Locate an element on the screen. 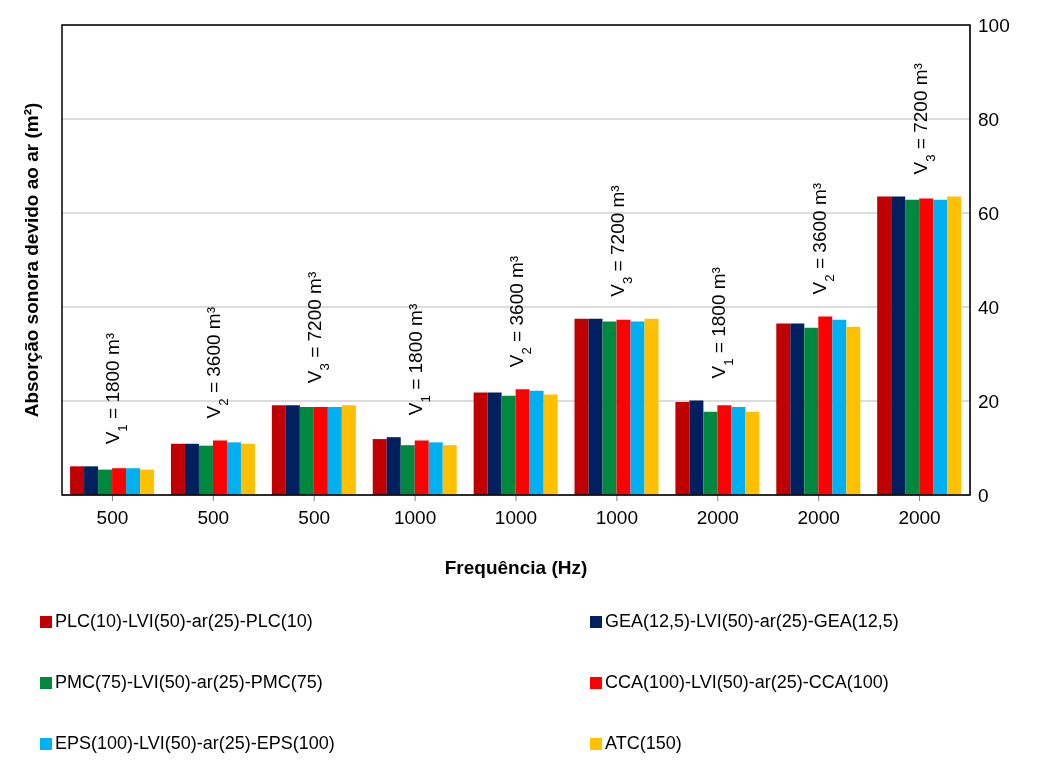 Image resolution: width=1039 pixels, height=762 pixels. y-axis-title: Absorção sonora devido ao ar (m²) is located at coordinates (31, 260).